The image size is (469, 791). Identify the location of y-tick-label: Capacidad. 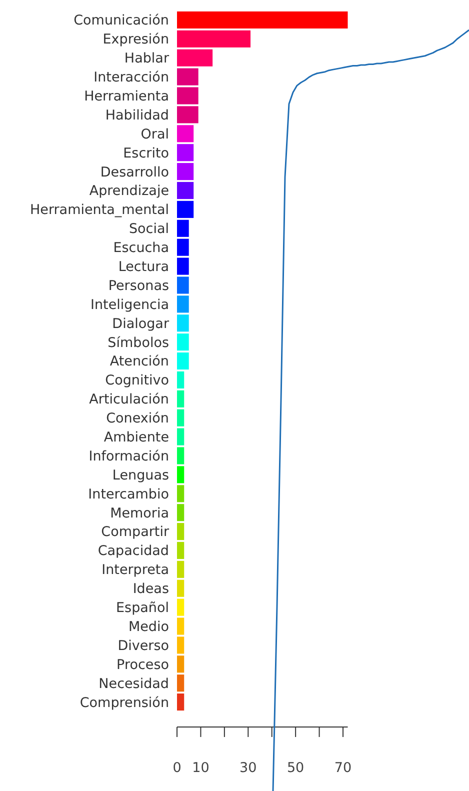
(133, 551).